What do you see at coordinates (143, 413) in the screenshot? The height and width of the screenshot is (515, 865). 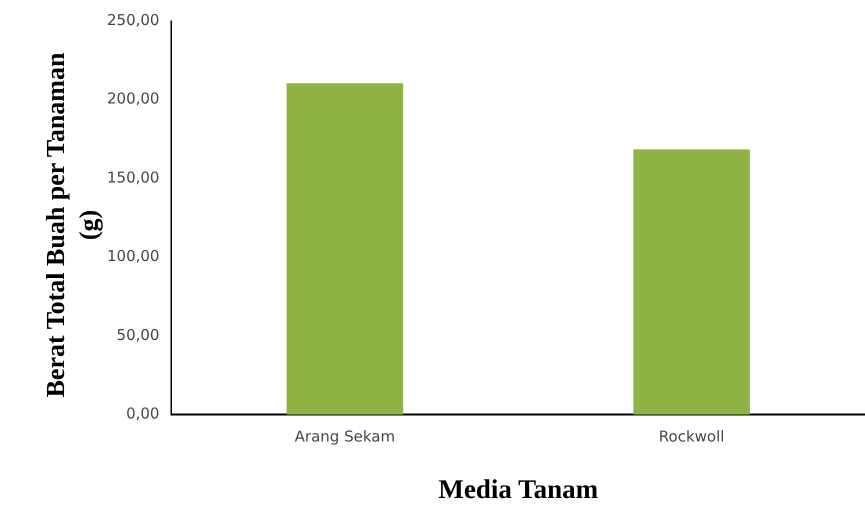 I see `y-tick-label: 0,00` at bounding box center [143, 413].